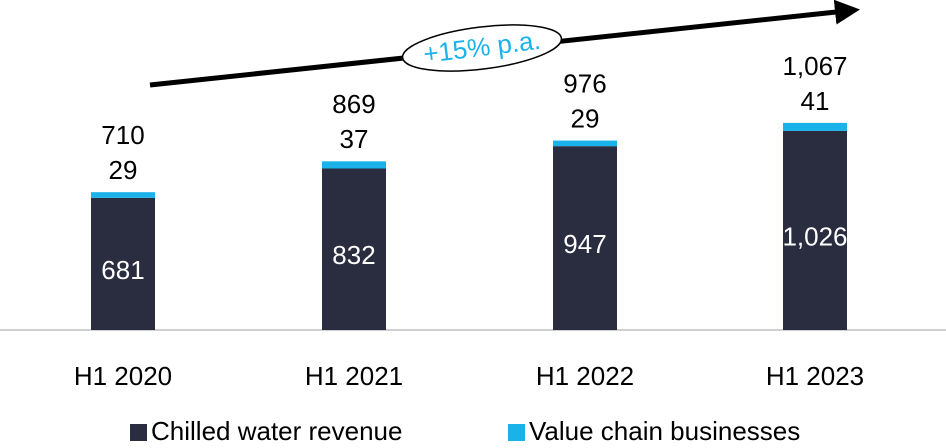  Describe the element at coordinates (814, 66) in the screenshot. I see `total-label: 1,067` at that location.